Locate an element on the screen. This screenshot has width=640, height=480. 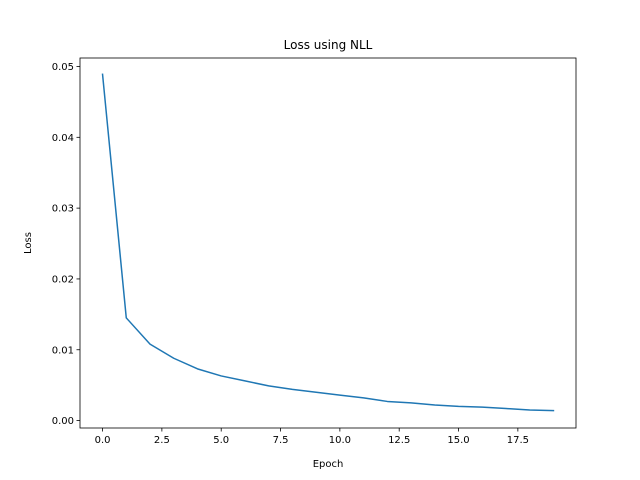
x-tick-label: 17.5 is located at coordinates (518, 440).